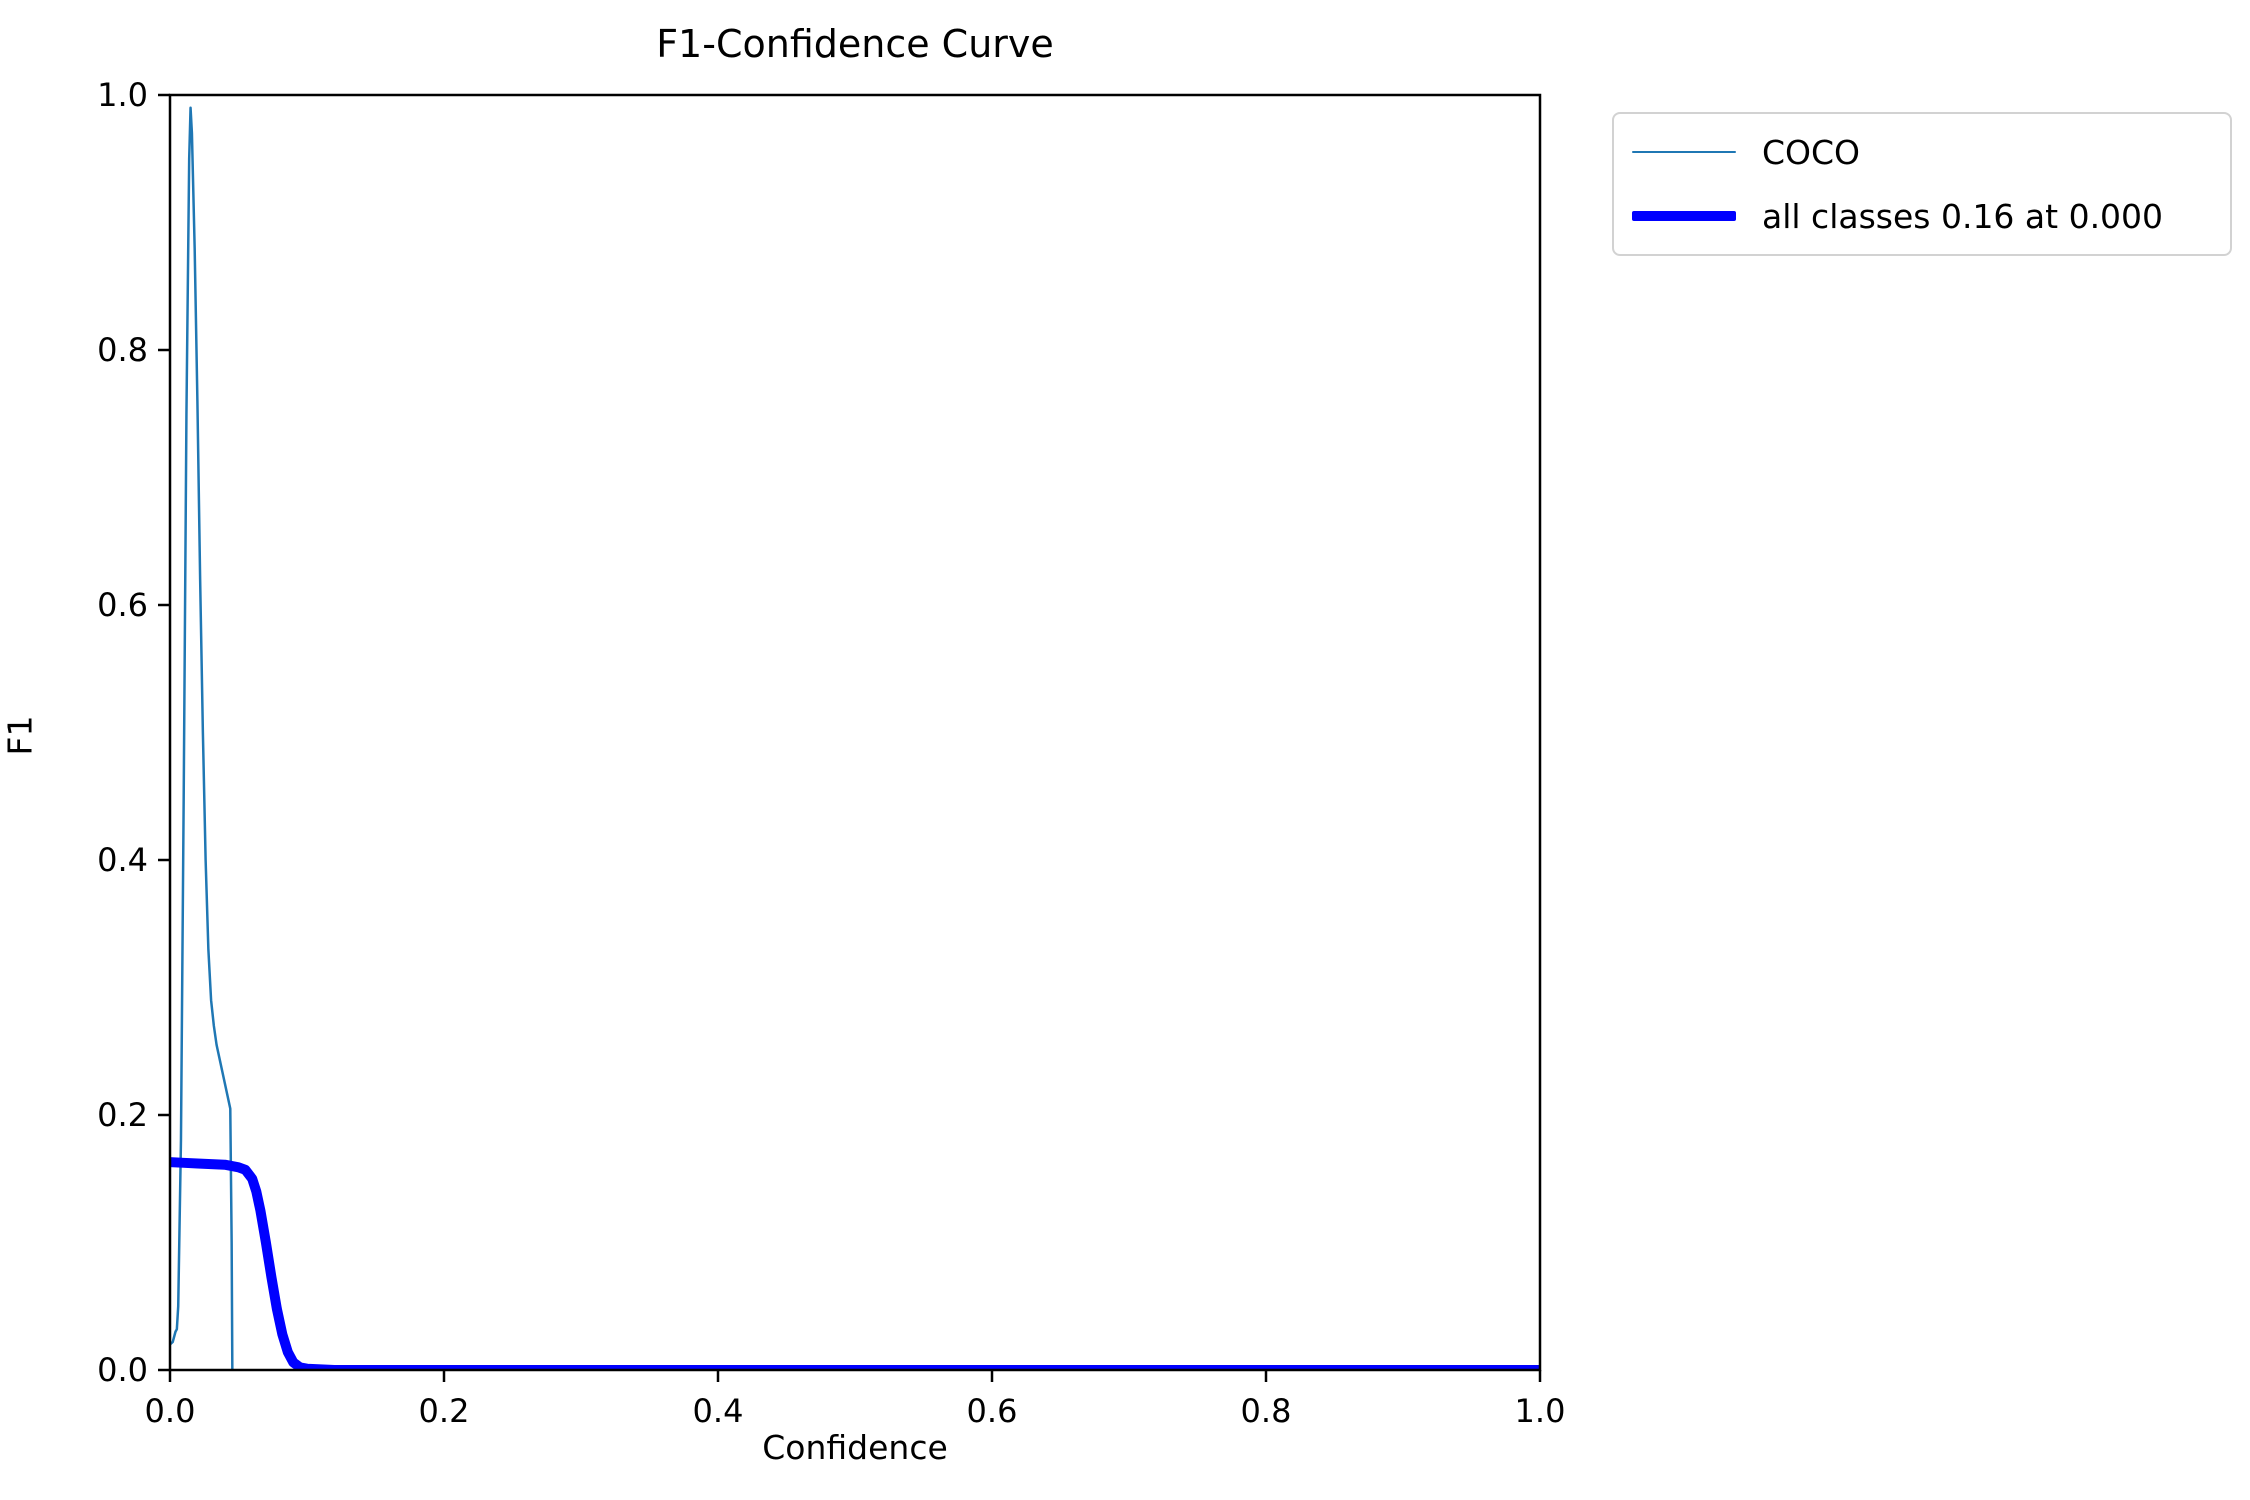 The height and width of the screenshot is (1500, 2250). Describe the element at coordinates (444, 1411) in the screenshot. I see `x-tick-label: 0.2` at that location.